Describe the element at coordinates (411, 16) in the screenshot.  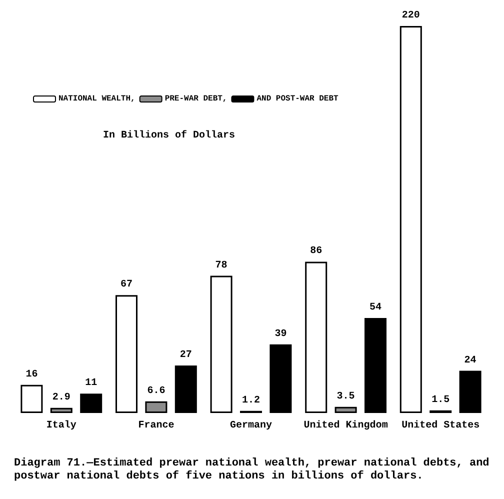
I see `data-label: 220` at that location.